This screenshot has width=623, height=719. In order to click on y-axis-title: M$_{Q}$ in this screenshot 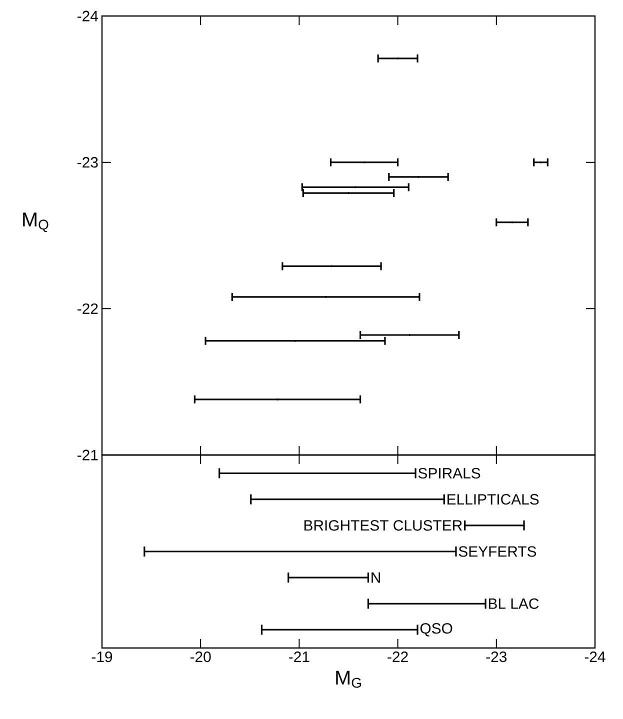, I will do `click(35, 222)`.